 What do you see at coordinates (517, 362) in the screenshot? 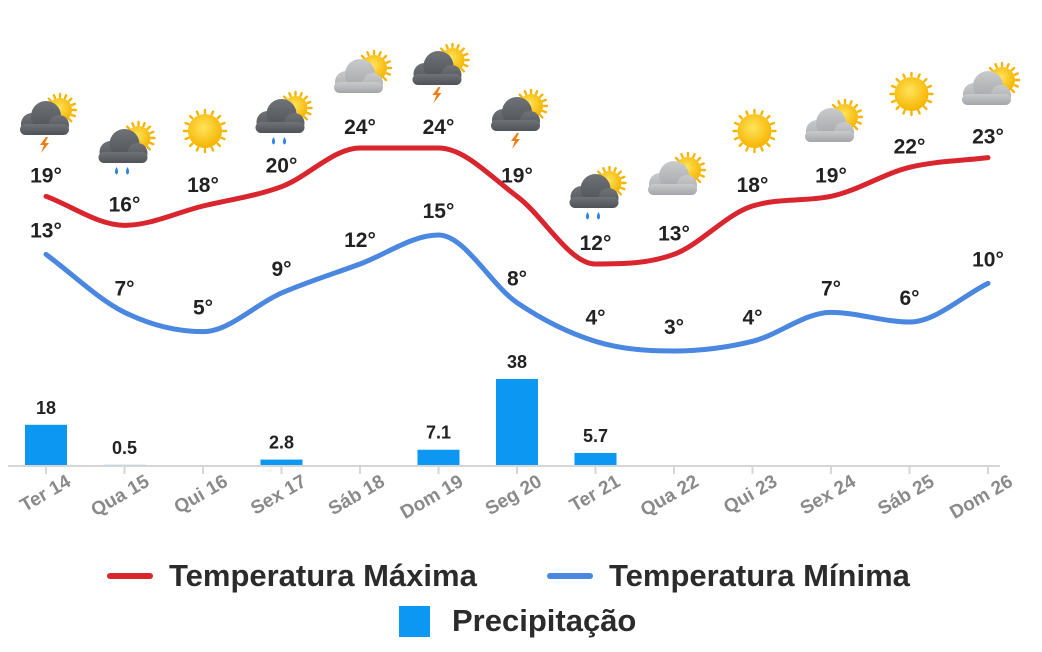
I see `precip-label-6: 38` at bounding box center [517, 362].